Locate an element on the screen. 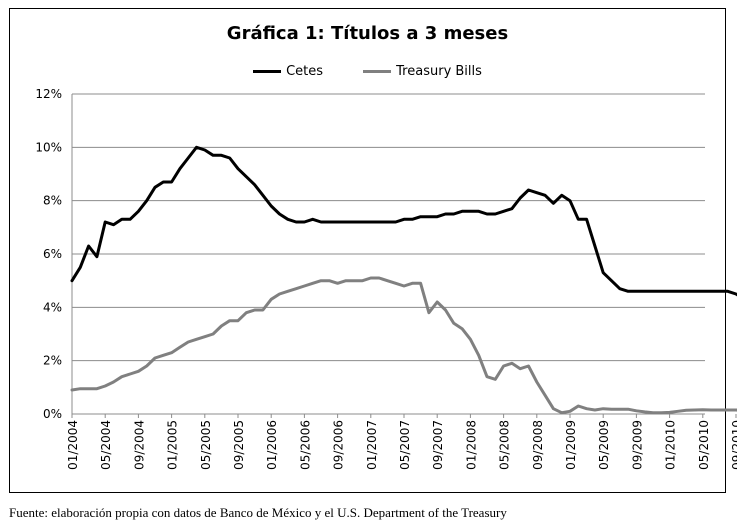 The height and width of the screenshot is (529, 737). x-tick-label: 09/2009 is located at coordinates (637, 445).